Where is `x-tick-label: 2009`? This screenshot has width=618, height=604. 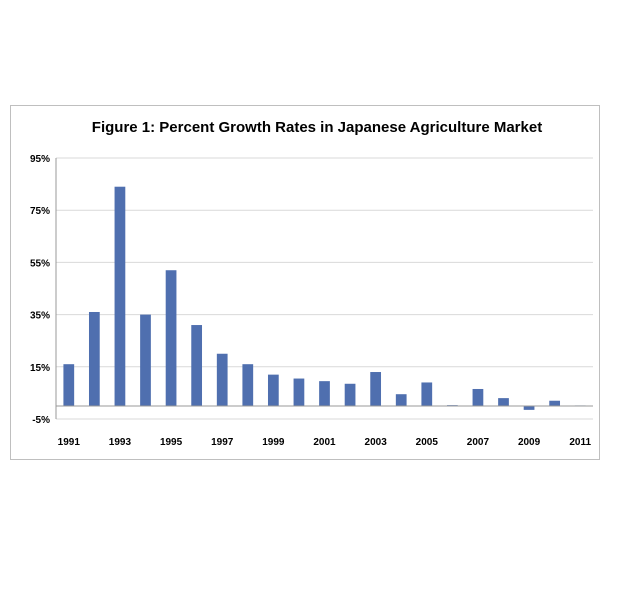 x-tick-label: 2009 is located at coordinates (529, 442).